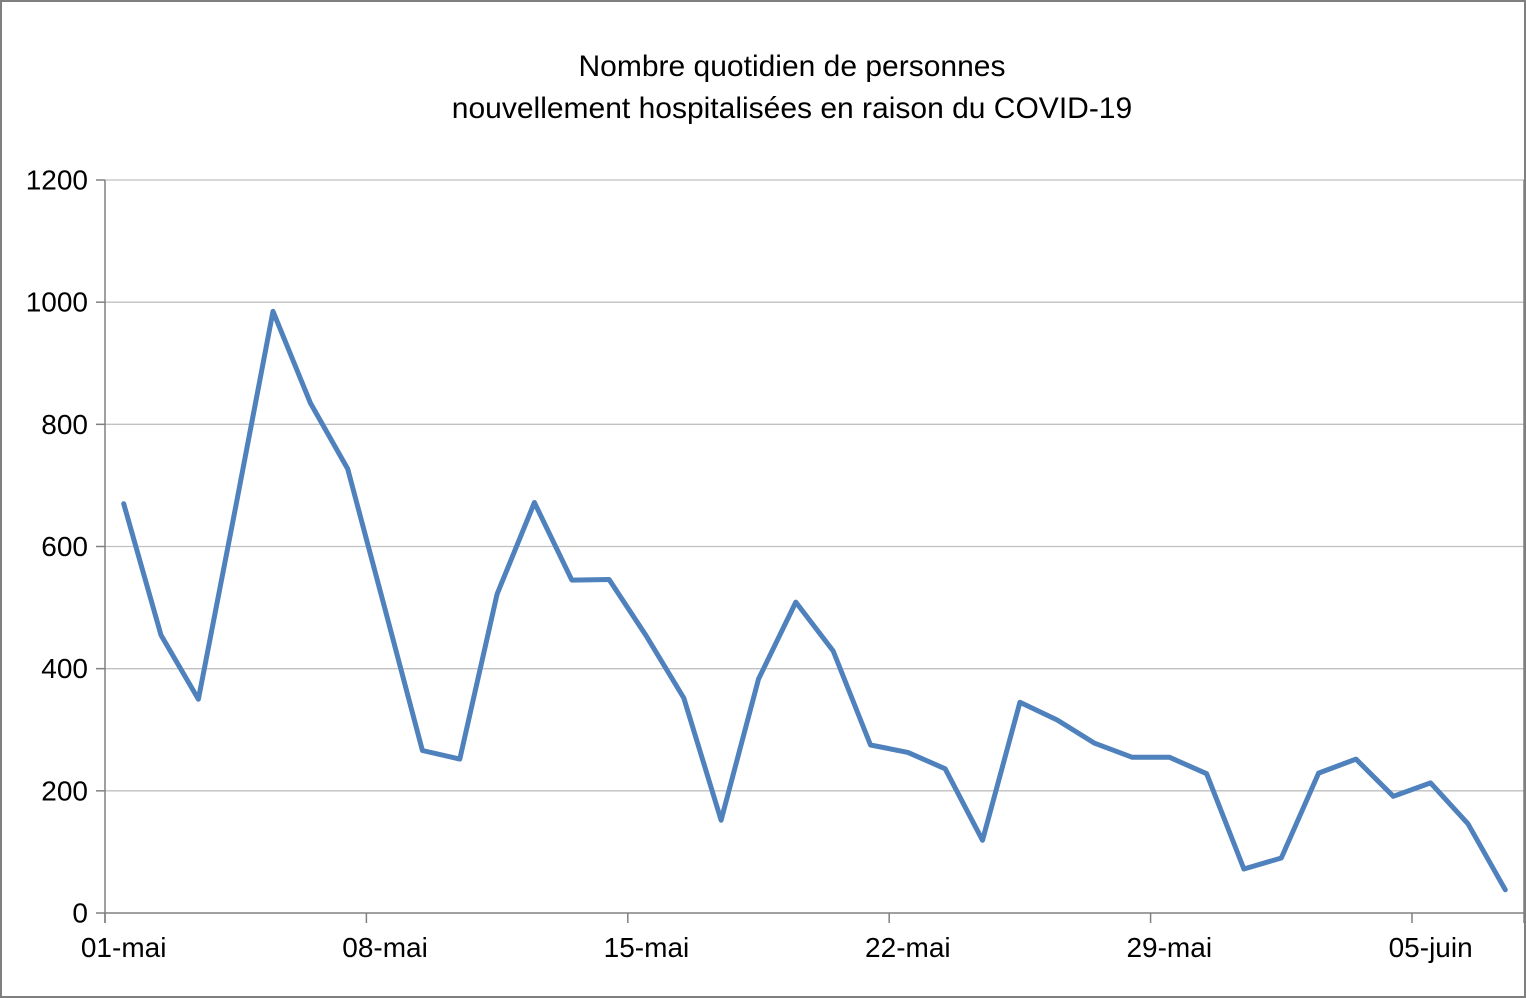 Image resolution: width=1526 pixels, height=998 pixels. Describe the element at coordinates (57, 302) in the screenshot. I see `y-tick-label-1000: 1000` at that location.